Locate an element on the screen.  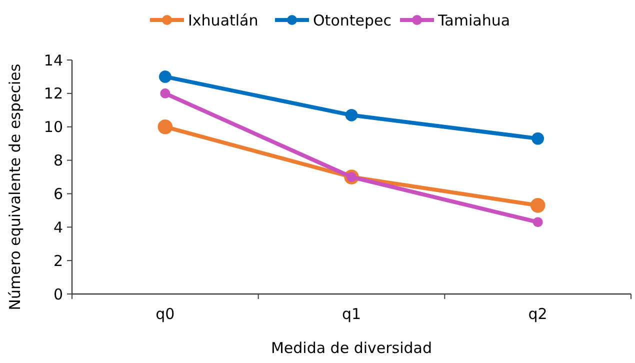
legend-label: Ixhuatlán is located at coordinates (223, 20).